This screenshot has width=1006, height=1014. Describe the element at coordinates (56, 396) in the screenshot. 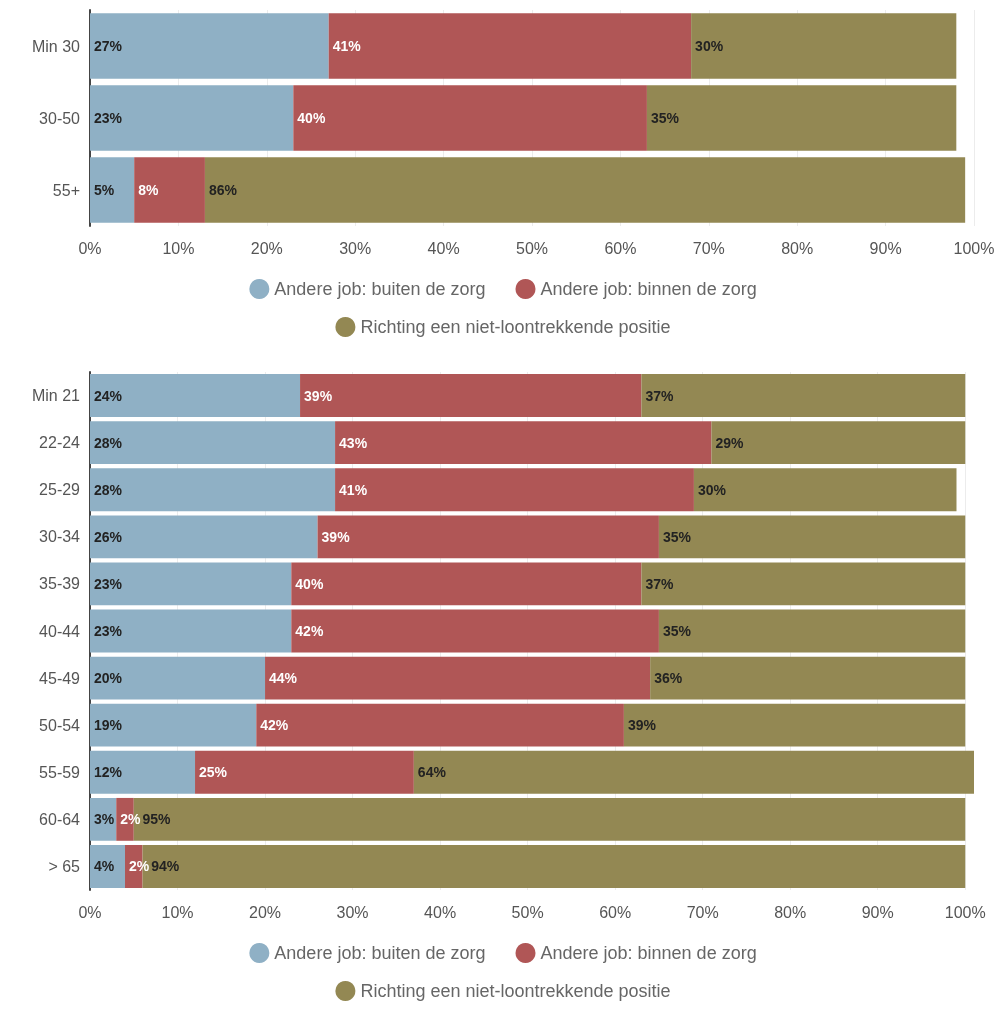

I see `y-tick-label: Min 21` at that location.